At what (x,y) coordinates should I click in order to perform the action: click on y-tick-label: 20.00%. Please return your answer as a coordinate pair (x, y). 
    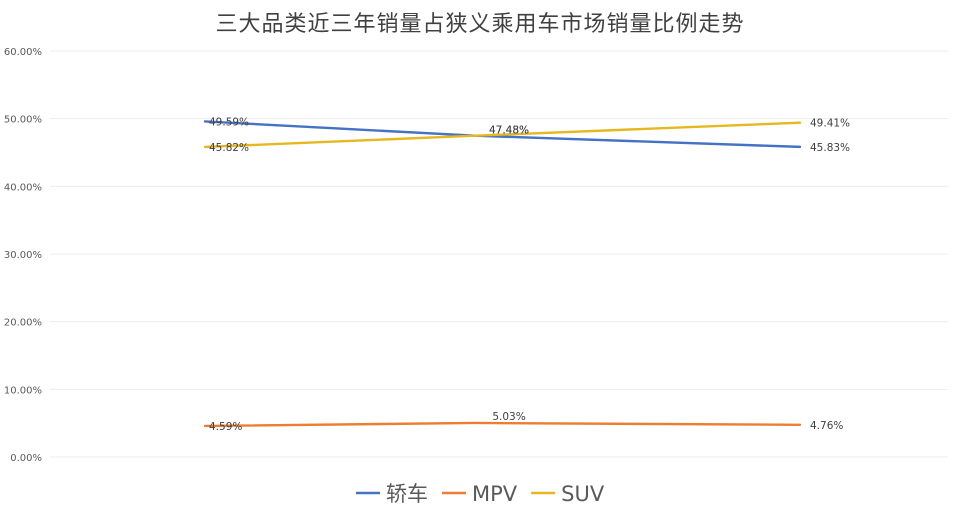
    Looking at the image, I should click on (23, 323).